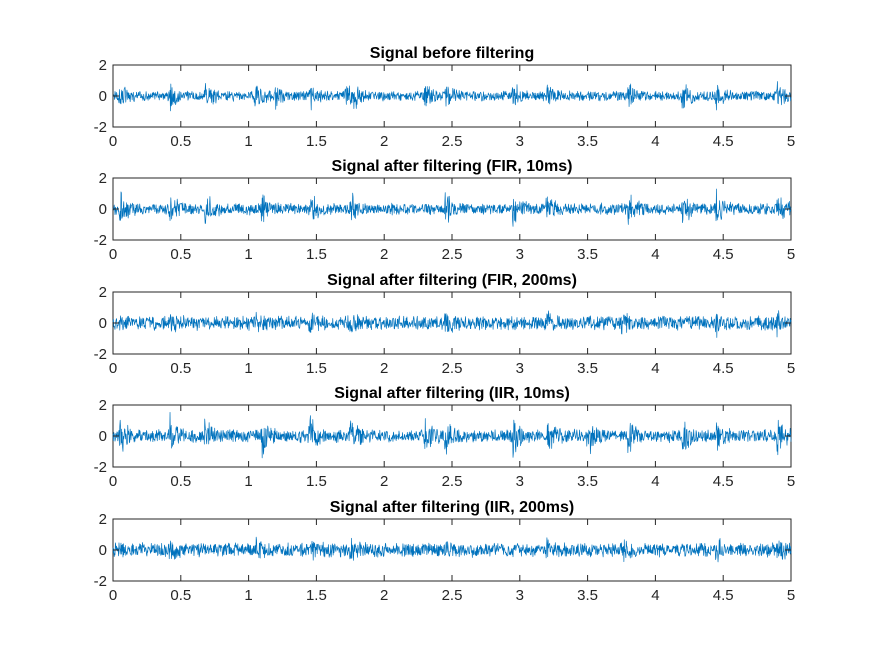  Describe the element at coordinates (452, 393) in the screenshot. I see `subplot-title: Signal after filtering (IIR, 10ms)` at that location.